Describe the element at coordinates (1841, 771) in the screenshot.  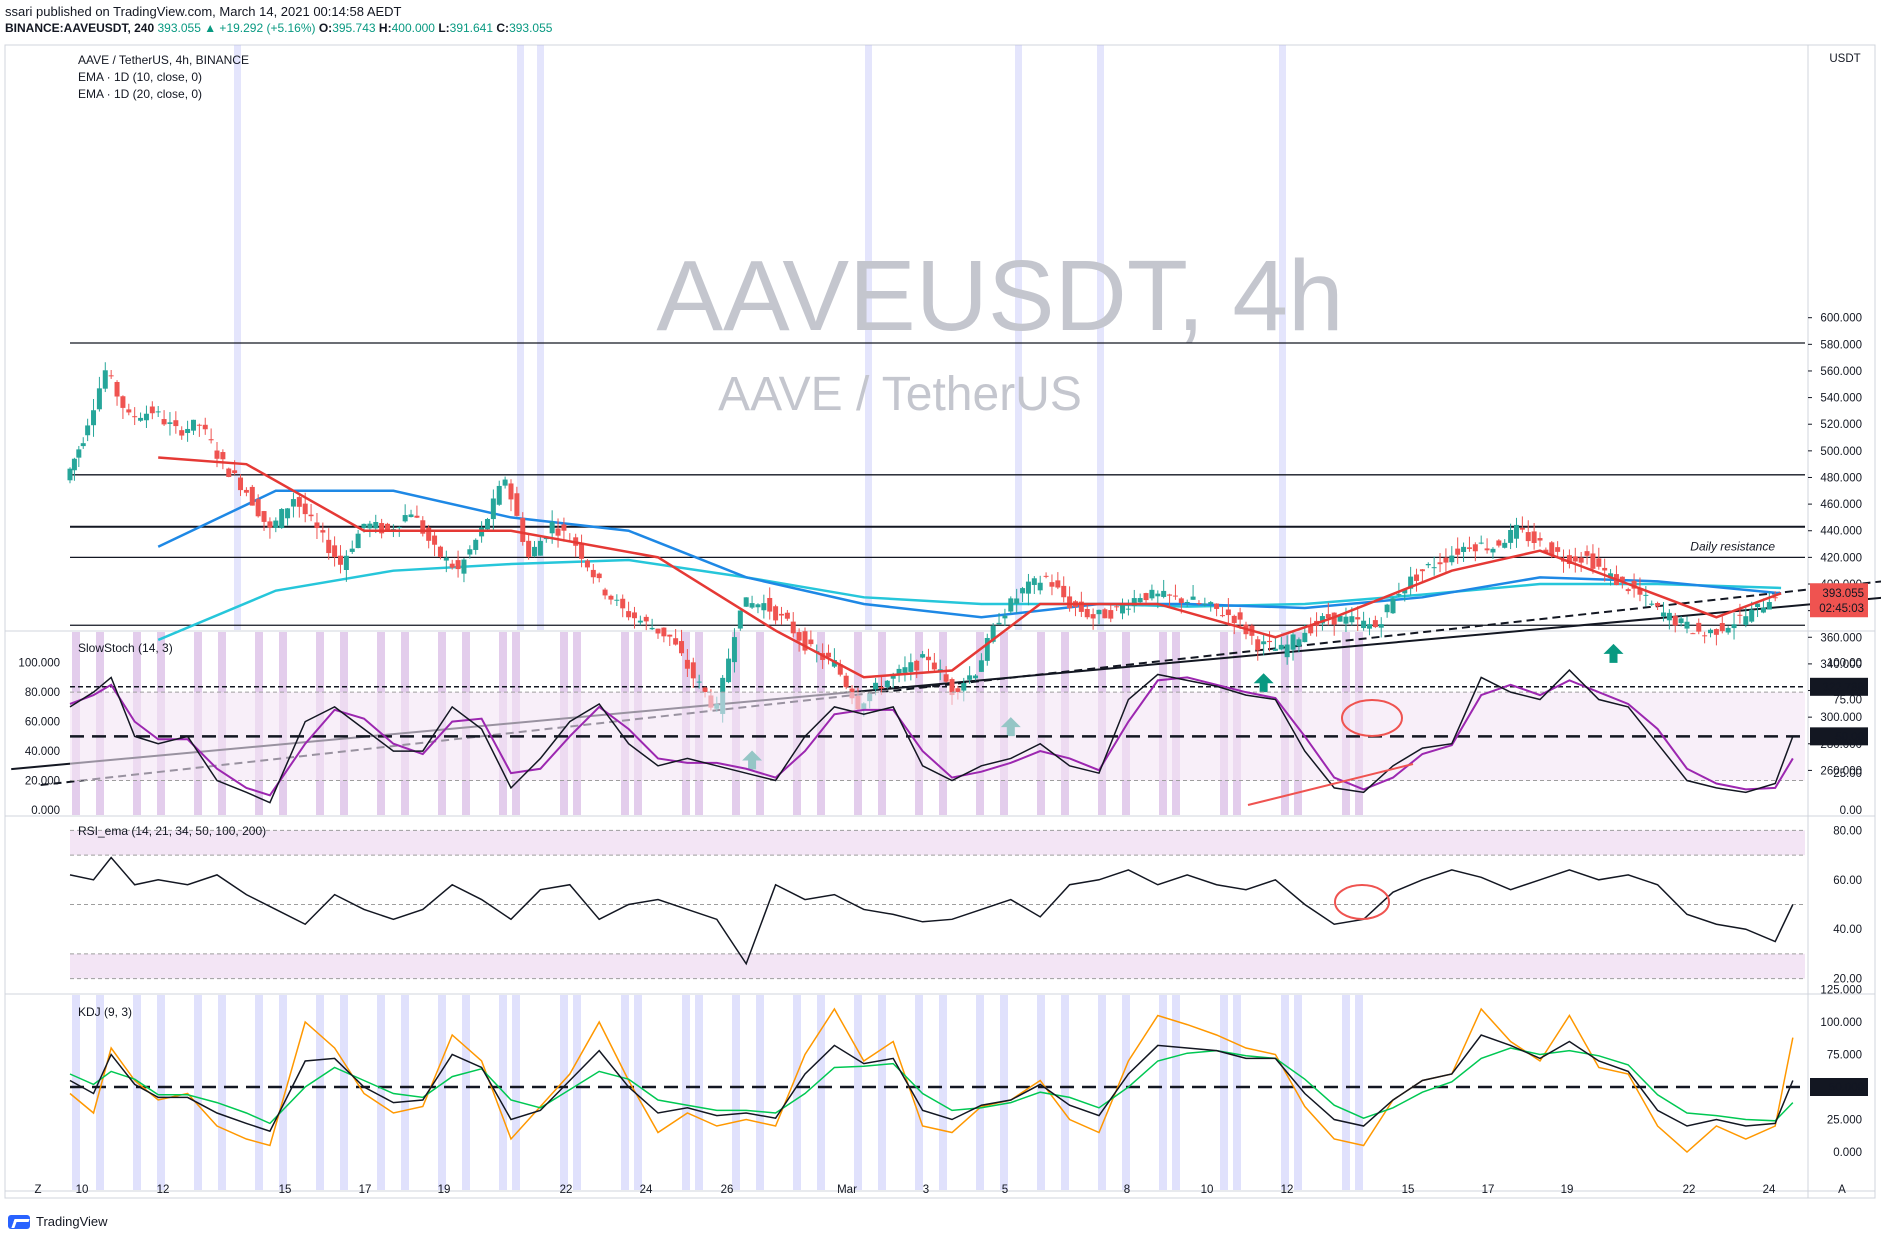
I see `price-tick-label: 260.000` at that location.